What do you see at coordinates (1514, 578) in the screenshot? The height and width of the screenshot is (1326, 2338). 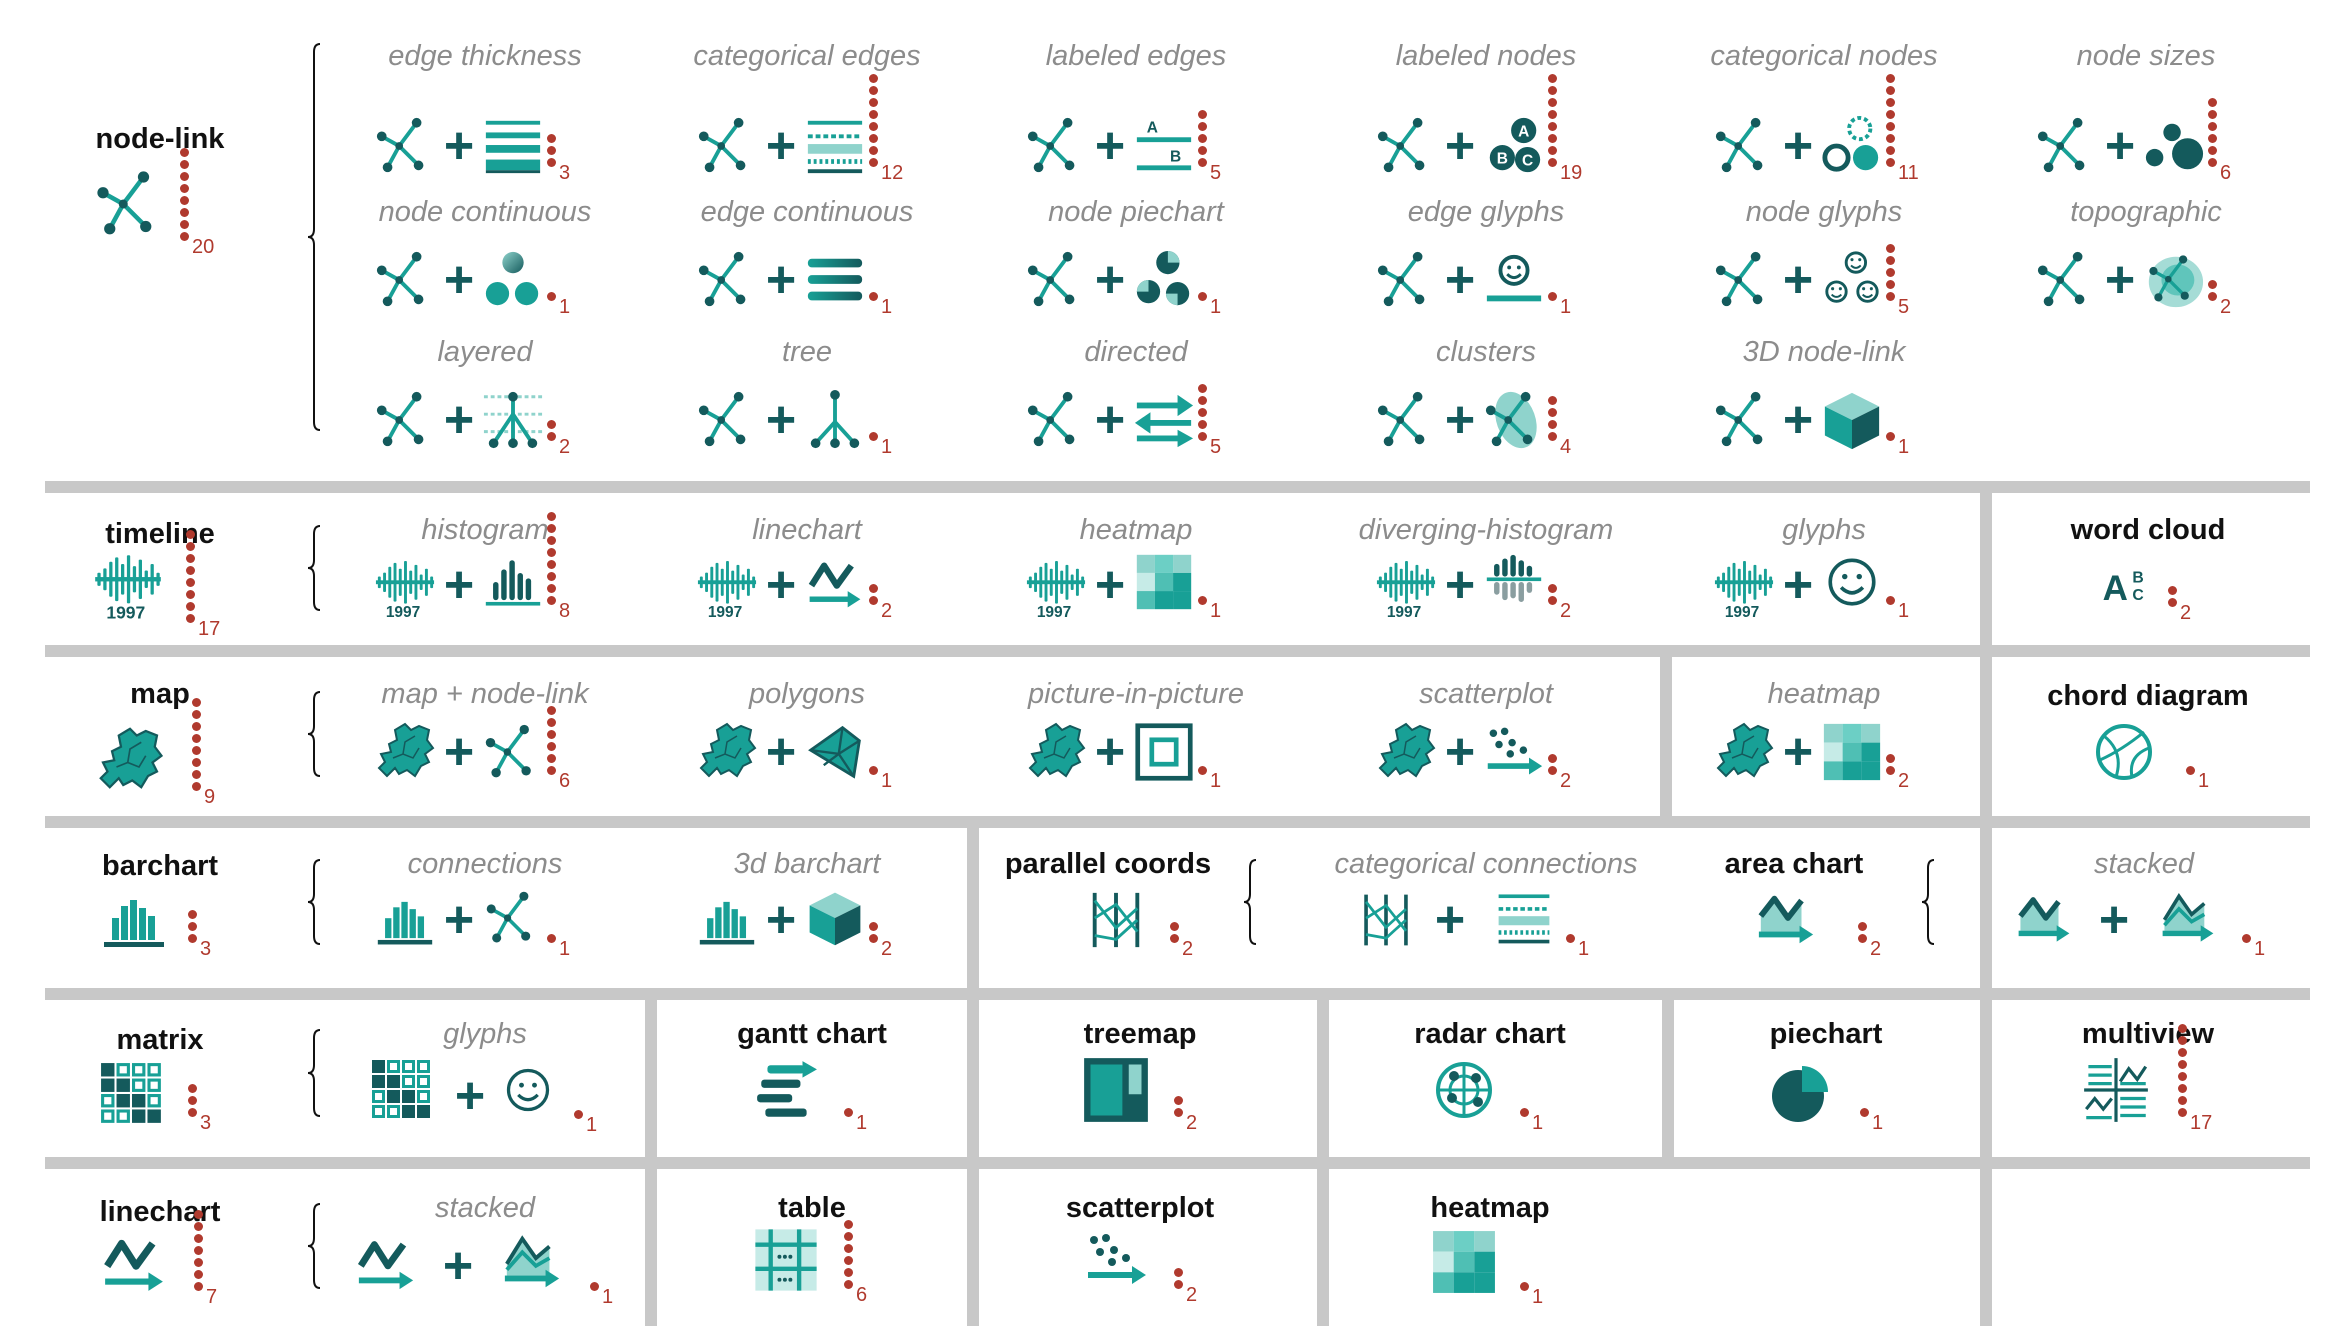 I see `diverging-histogram-icon` at bounding box center [1514, 578].